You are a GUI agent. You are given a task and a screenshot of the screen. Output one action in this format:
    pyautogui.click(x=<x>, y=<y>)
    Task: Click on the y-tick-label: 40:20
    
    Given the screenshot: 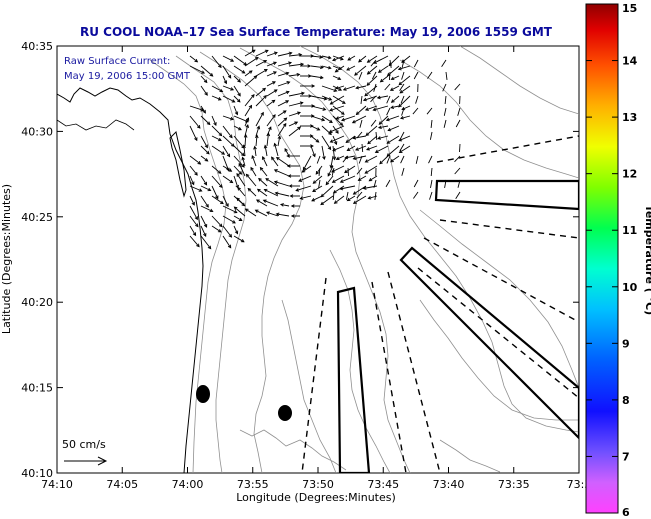 What is the action you would take?
    pyautogui.click(x=37, y=302)
    